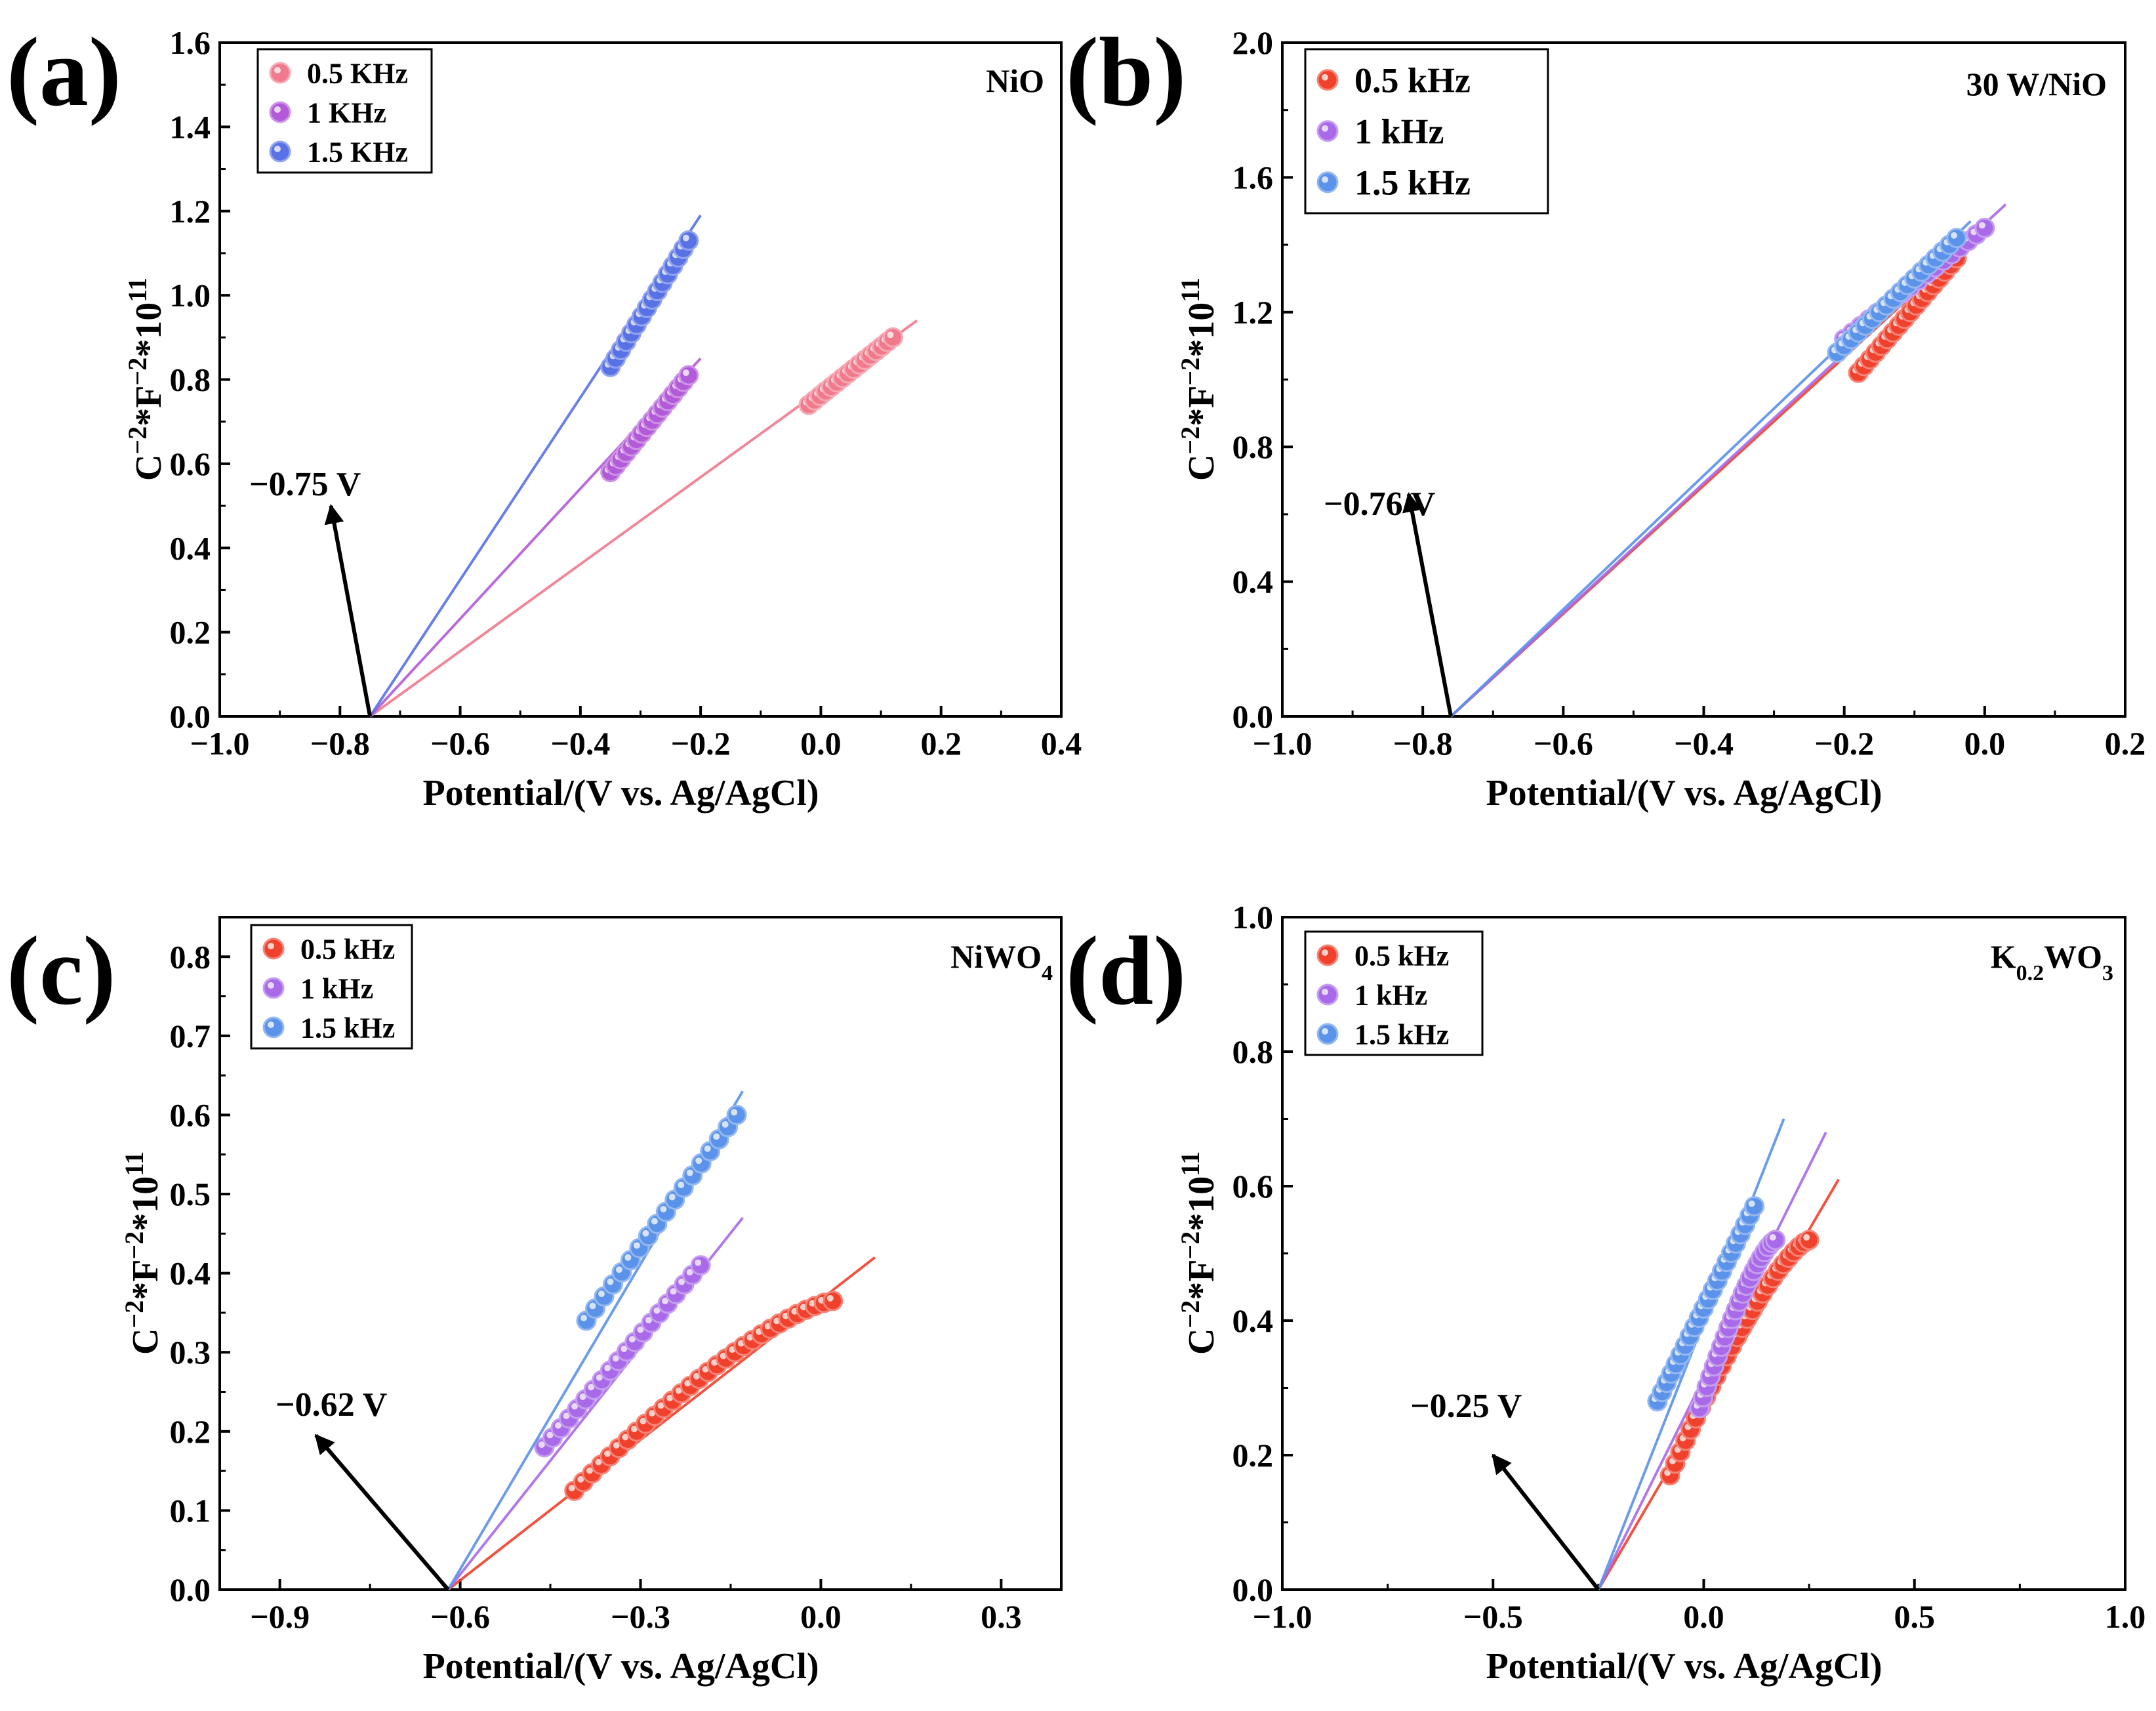 The width and height of the screenshot is (2156, 1711). I want to click on sample-label: NiWO4, so click(1001, 961).